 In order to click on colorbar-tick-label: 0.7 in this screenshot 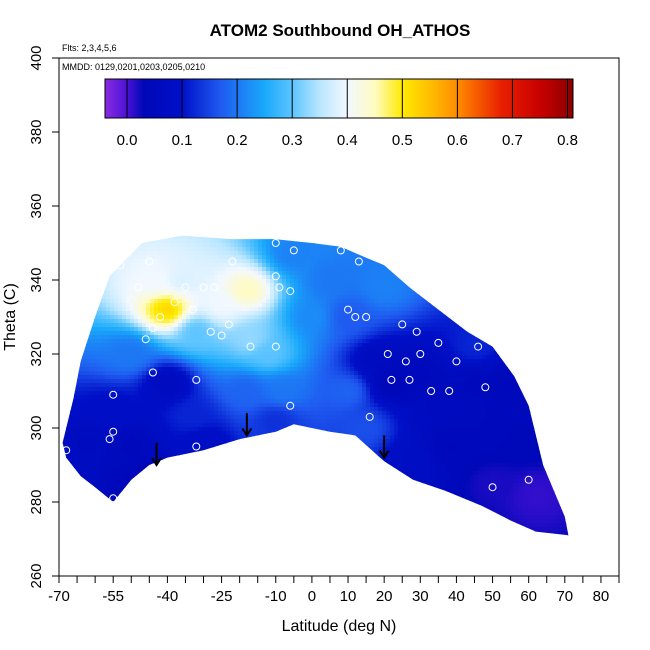, I will do `click(512, 140)`.